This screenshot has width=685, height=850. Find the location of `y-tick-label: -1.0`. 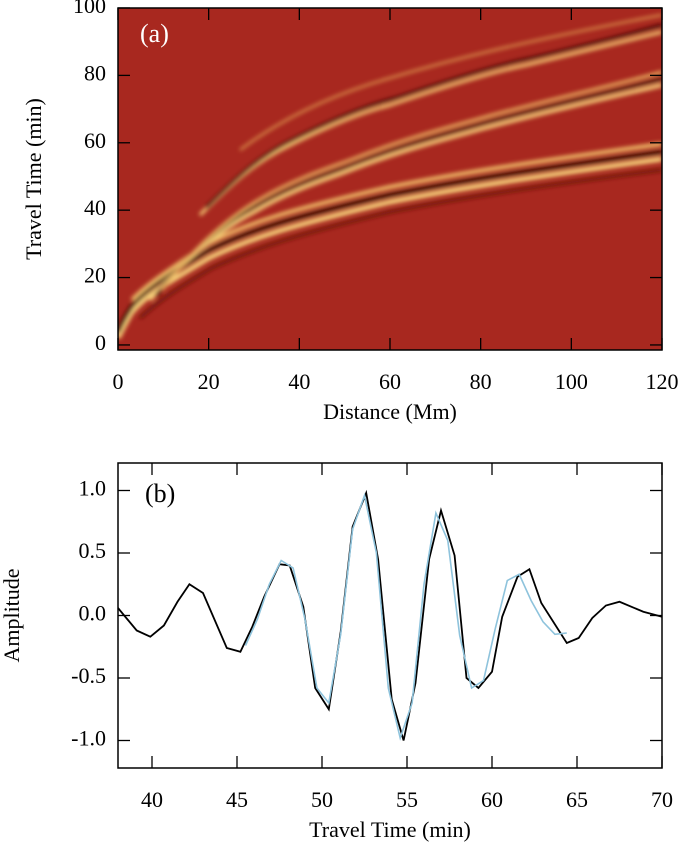

y-tick-label: -1.0 is located at coordinates (88, 738).